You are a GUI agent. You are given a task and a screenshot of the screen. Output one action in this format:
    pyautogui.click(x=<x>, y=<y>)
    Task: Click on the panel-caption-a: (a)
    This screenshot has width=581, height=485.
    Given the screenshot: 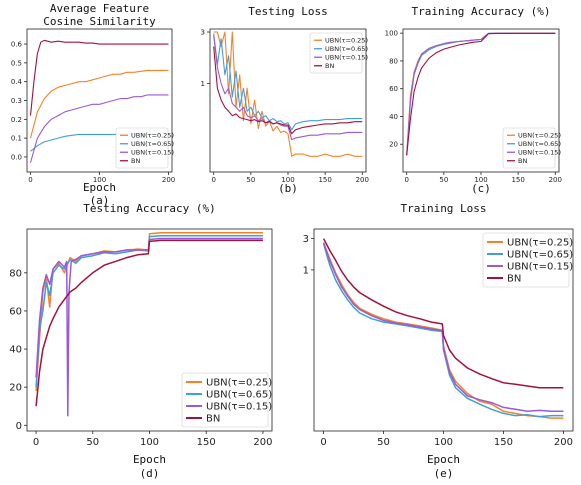 What is the action you would take?
    pyautogui.click(x=100, y=200)
    